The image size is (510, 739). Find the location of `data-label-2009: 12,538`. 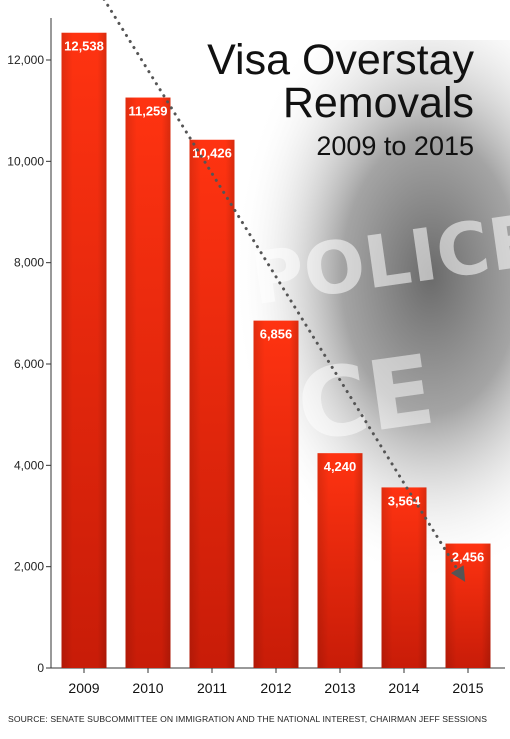

data-label-2009: 12,538 is located at coordinates (84, 46).